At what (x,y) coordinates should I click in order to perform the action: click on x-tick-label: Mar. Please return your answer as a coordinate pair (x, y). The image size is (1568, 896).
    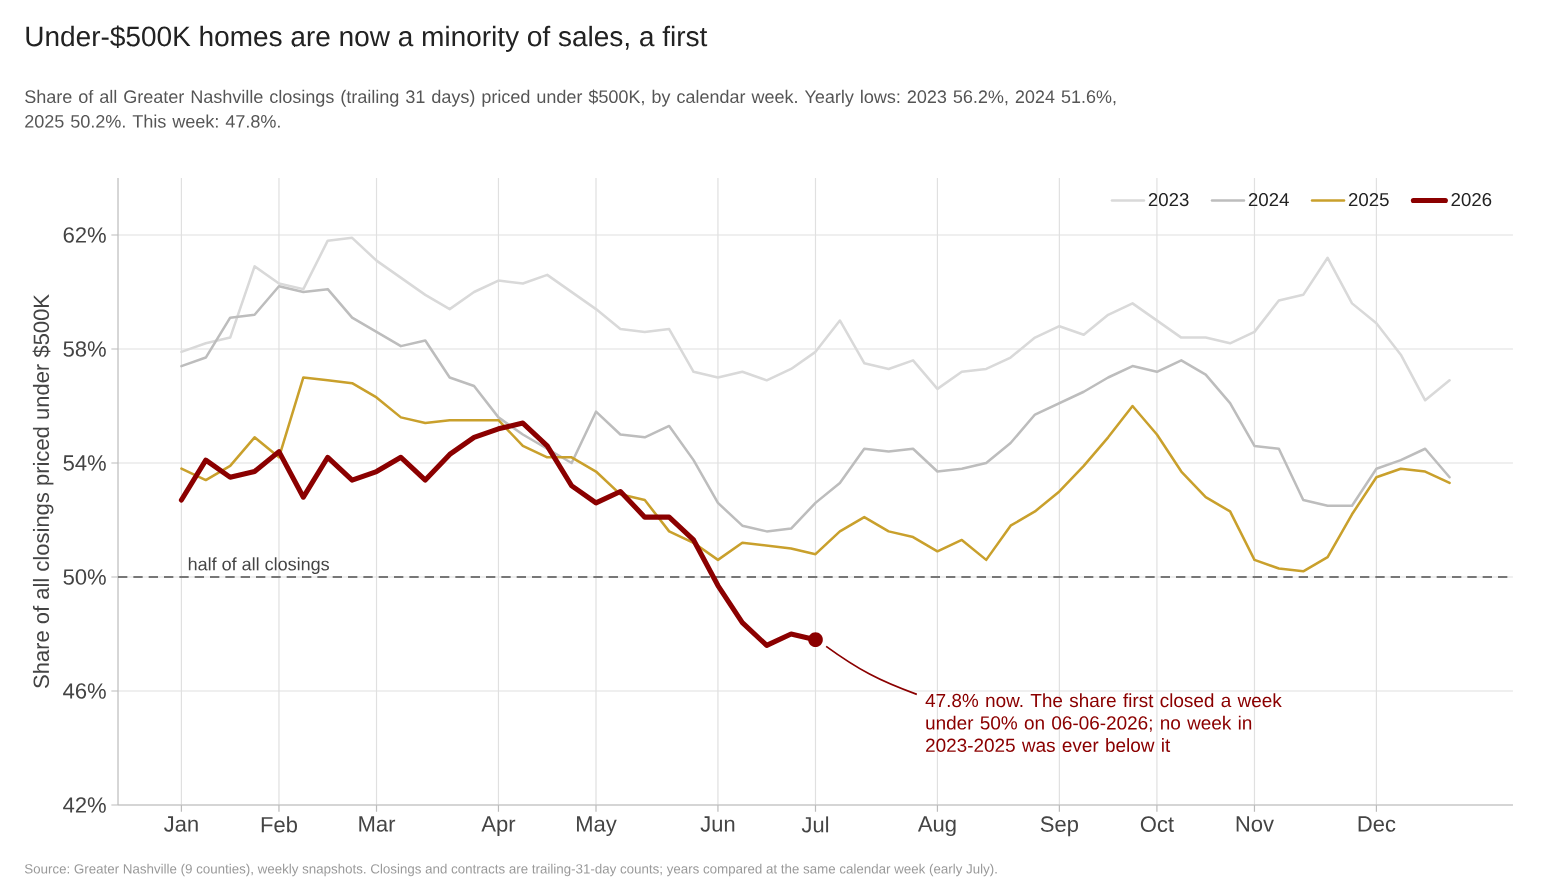
    Looking at the image, I should click on (377, 824).